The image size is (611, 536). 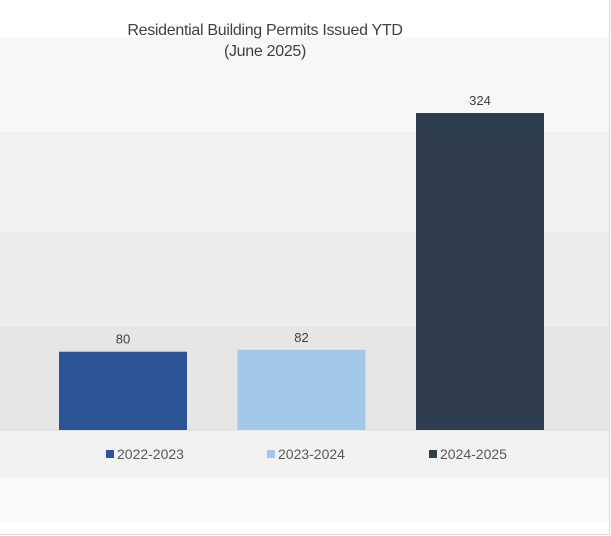 I want to click on legend-label: 2022-2023, so click(x=150, y=454).